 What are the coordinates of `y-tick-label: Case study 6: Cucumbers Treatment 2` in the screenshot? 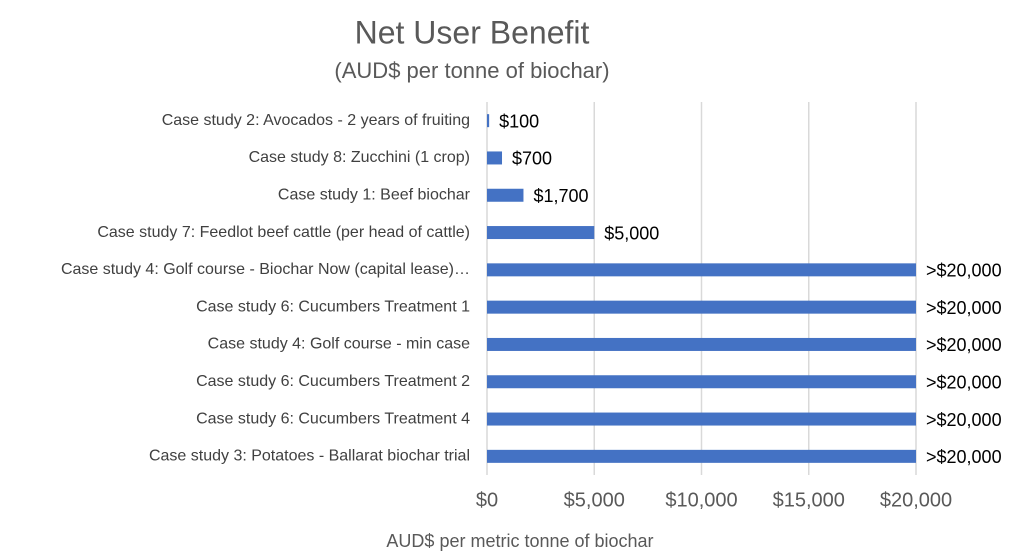 It's located at (333, 381).